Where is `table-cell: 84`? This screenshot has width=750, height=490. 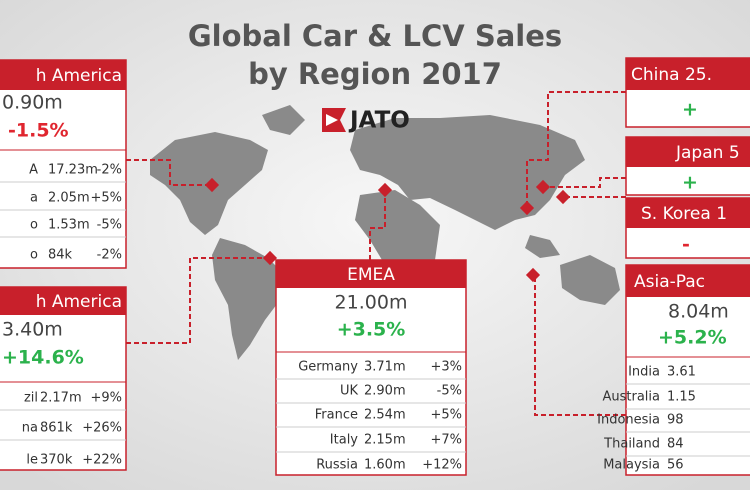 table-cell: 84 is located at coordinates (675, 444).